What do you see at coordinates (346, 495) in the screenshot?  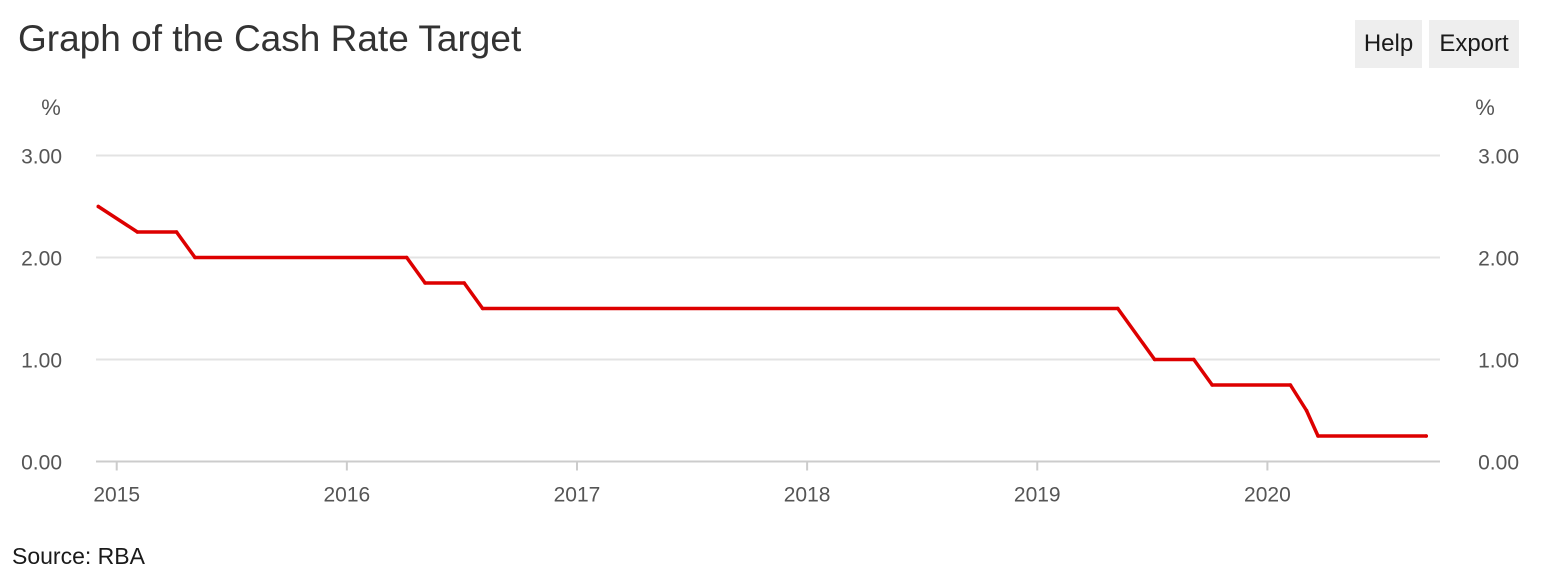 I see `x-tick-label: 2016` at bounding box center [346, 495].